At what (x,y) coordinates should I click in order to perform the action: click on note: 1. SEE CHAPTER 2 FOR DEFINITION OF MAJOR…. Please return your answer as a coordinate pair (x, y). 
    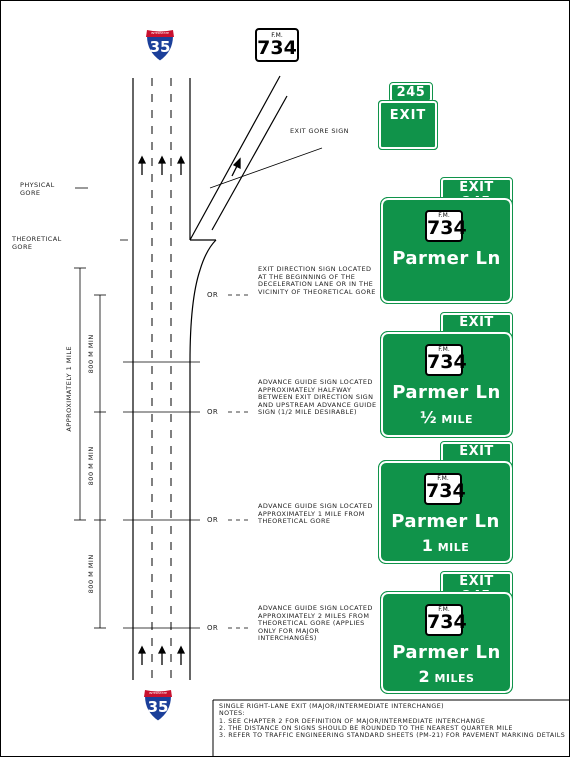
    Looking at the image, I should click on (352, 721).